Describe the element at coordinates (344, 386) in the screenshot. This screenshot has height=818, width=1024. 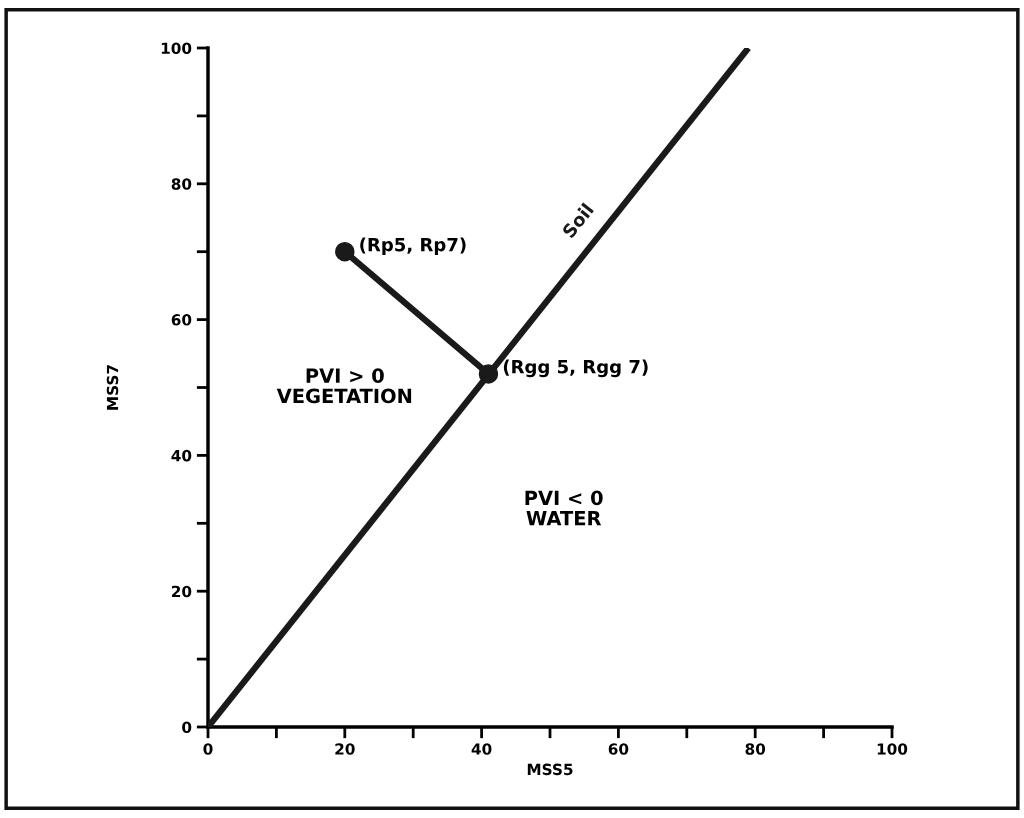
I see `annotation: PVI > 0 VEGETATION` at that location.